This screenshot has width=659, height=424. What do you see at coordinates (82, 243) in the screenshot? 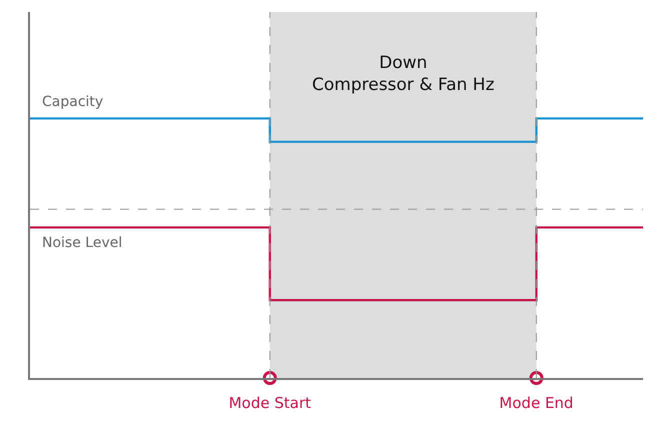
I see `series-label: Noise Level` at bounding box center [82, 243].